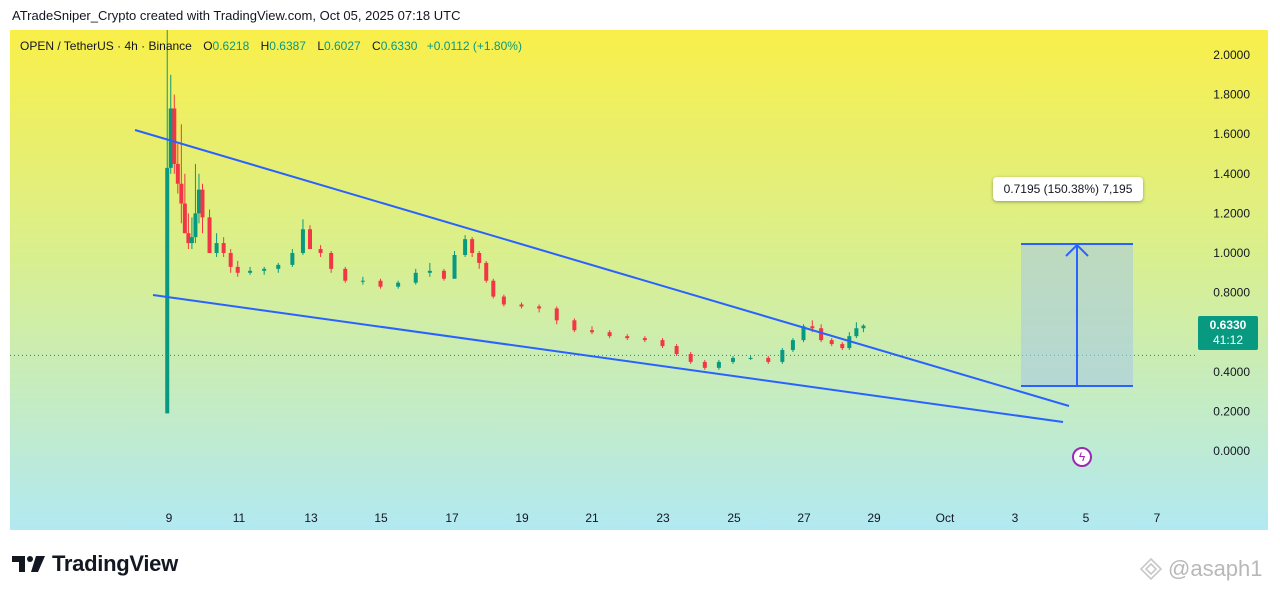  What do you see at coordinates (342, 46) in the screenshot?
I see `low-value: 0.6027` at bounding box center [342, 46].